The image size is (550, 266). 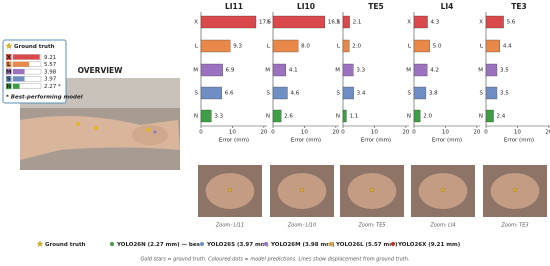 What do you see at coordinates (501, 117) in the screenshot?
I see `value-label: 2.4` at bounding box center [501, 117].